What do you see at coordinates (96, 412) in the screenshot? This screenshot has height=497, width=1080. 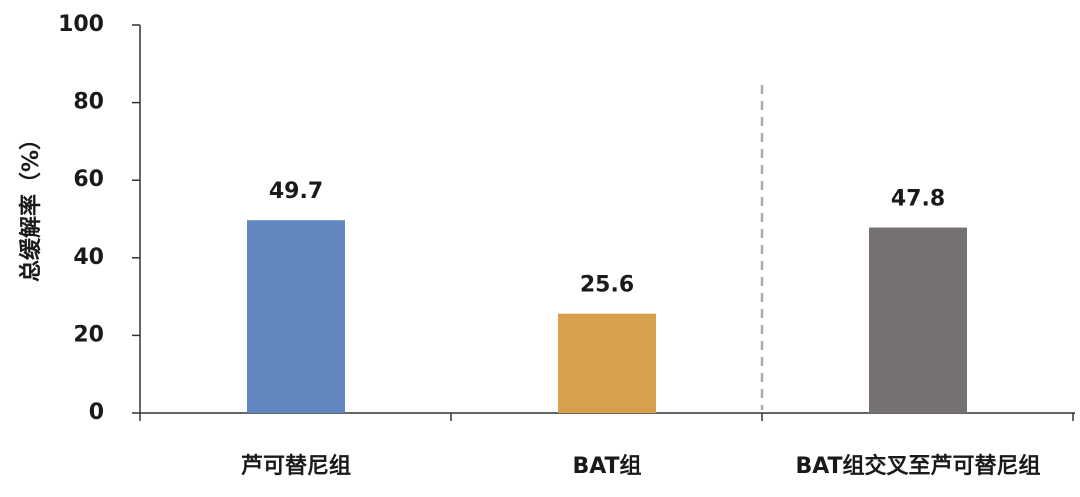 I see `y-tick-label: 0` at bounding box center [96, 412].